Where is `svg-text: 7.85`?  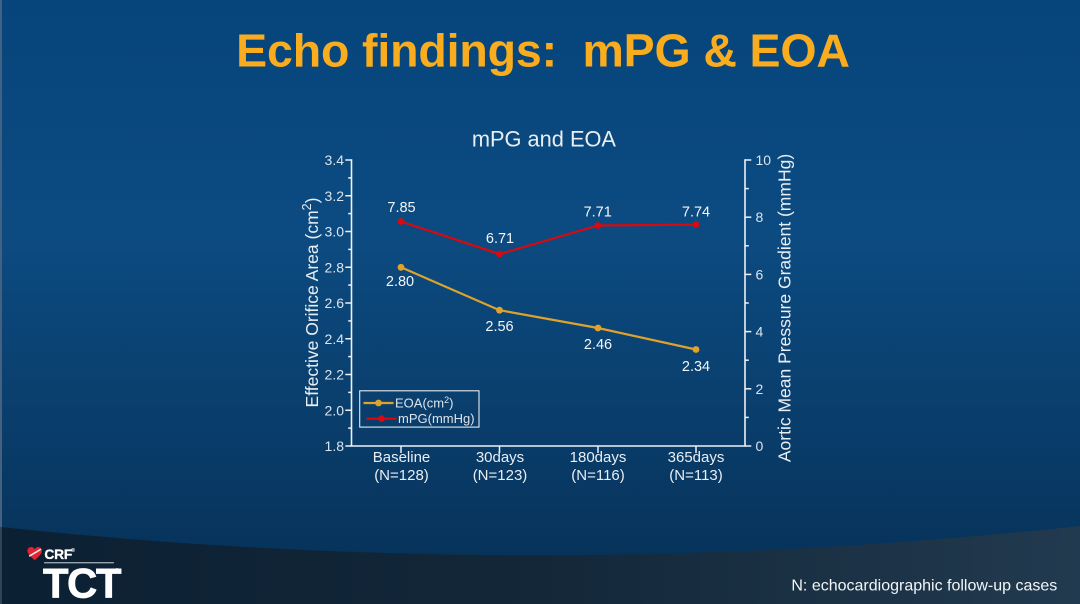
svg-text: 7.85 is located at coordinates (401, 208).